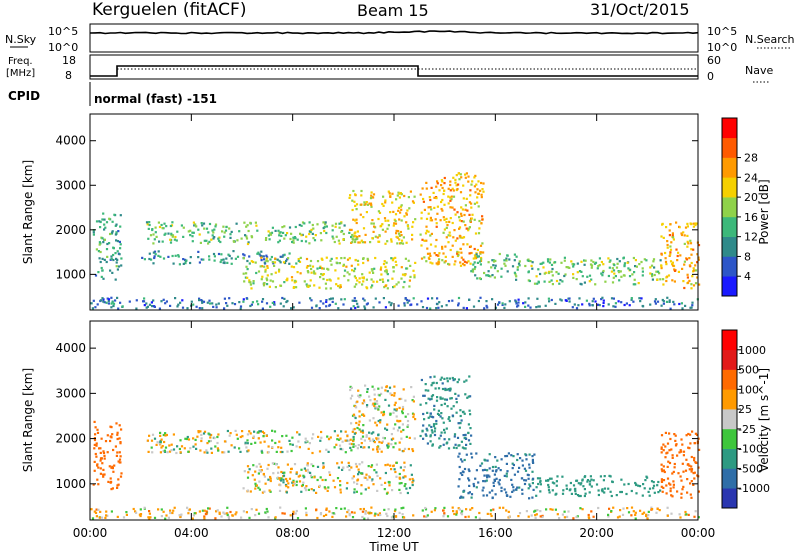 The width and height of the screenshot is (800, 554). I want to click on cbar-tick-label-0-4: 20, so click(751, 197).